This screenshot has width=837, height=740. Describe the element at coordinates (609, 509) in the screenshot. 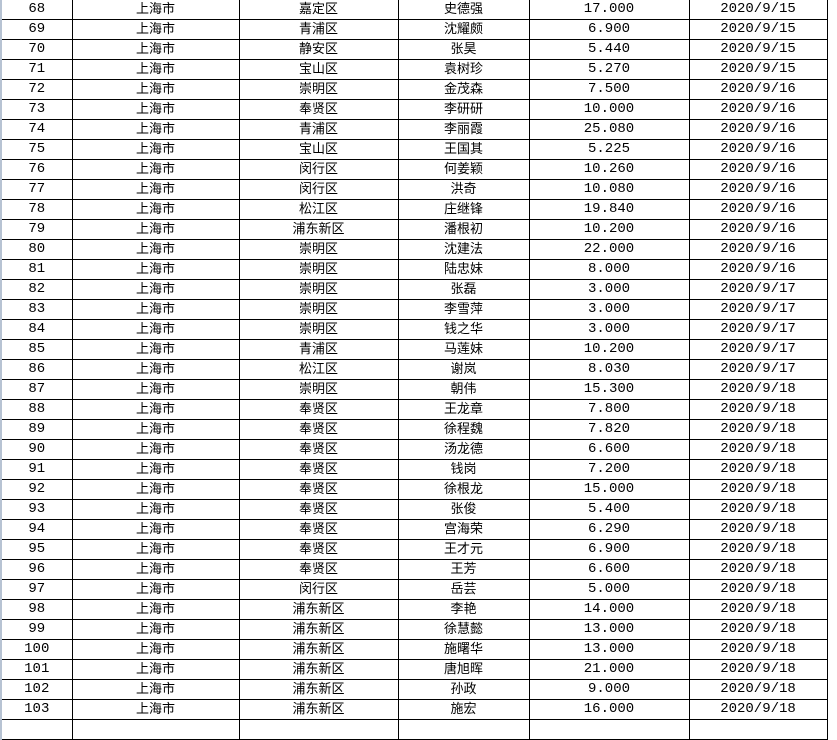

I see `value-cell: 5.400` at that location.